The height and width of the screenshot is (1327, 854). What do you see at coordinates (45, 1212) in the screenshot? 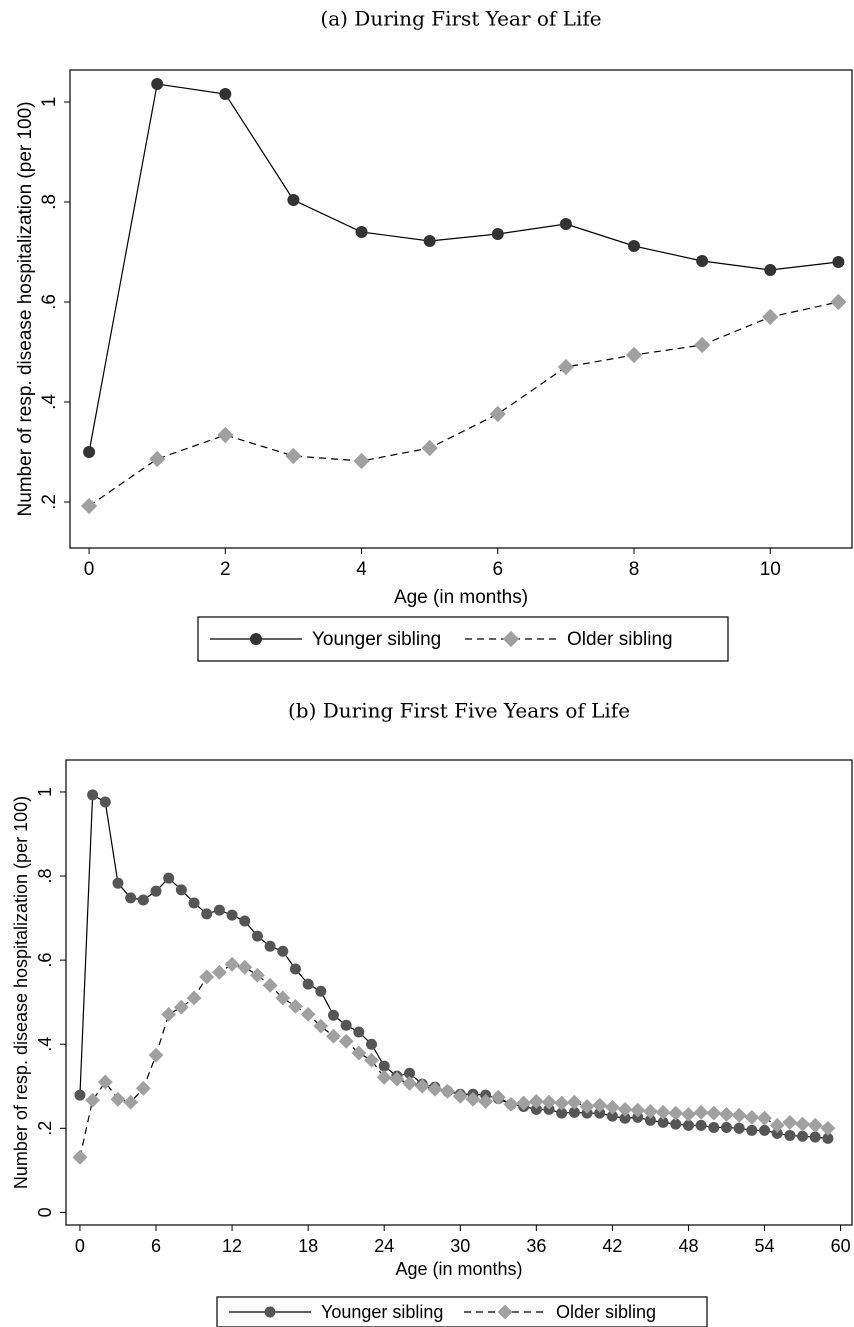
I see `y-tick-label: 0` at bounding box center [45, 1212].